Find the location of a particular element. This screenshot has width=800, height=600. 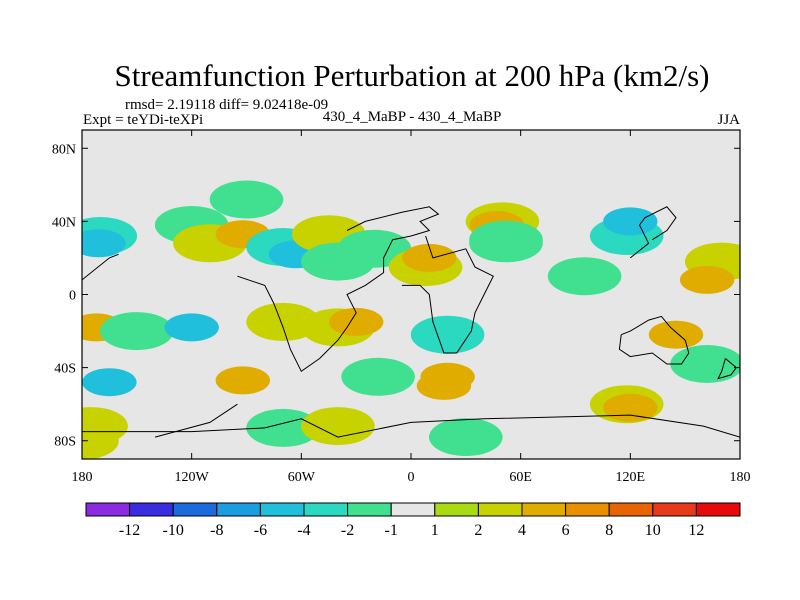

season-label: JJA is located at coordinates (728, 120).